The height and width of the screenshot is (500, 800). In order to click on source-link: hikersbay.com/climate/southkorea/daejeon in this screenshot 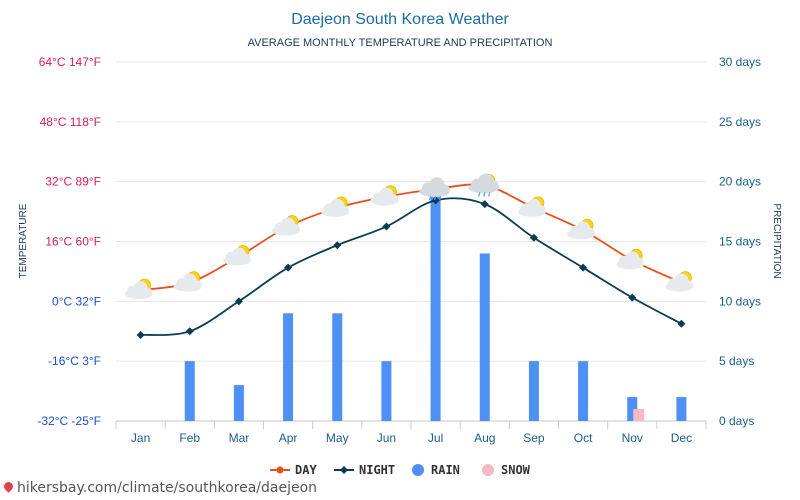, I will do `click(167, 488)`.